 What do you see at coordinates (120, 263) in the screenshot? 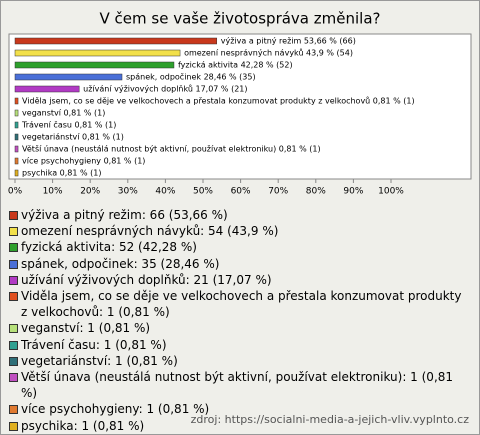
I see `legend-label: spánek, odpočinek: 35 (28,46 %)` at bounding box center [120, 263].